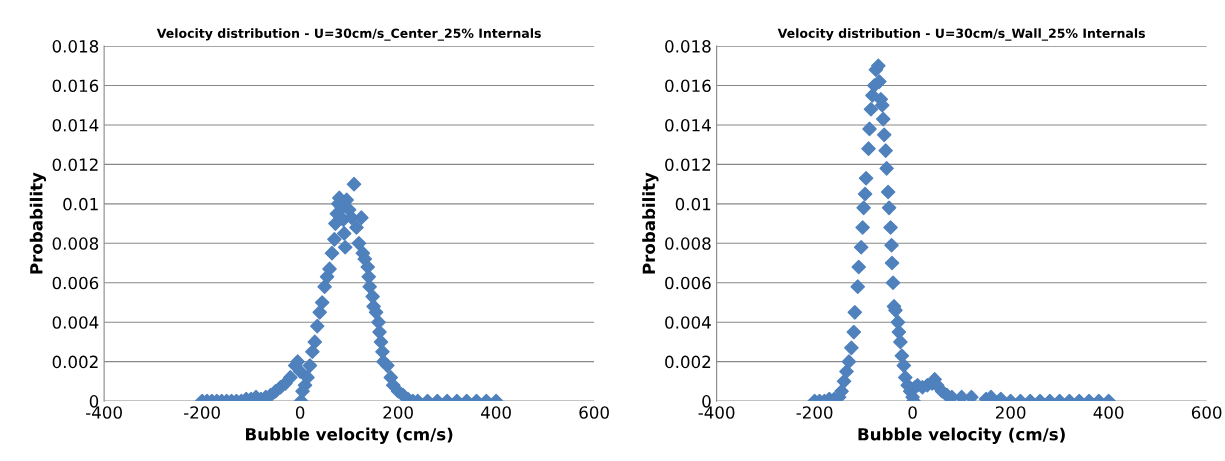  Describe the element at coordinates (961, 34) in the screenshot. I see `chart-title: Velocity distribution - U=30cm/s_Wall_25% Internals` at that location.